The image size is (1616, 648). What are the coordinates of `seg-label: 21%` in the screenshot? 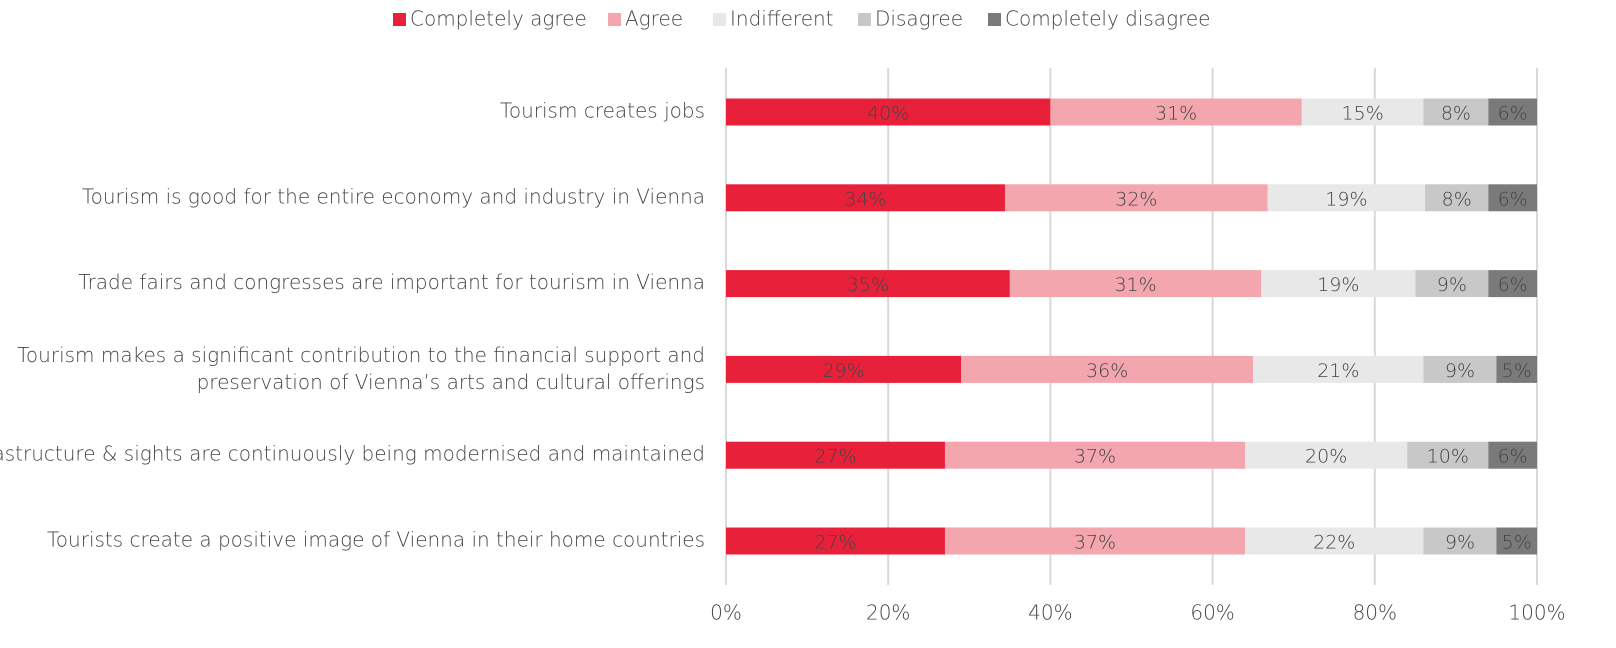 It's located at (1338, 371).